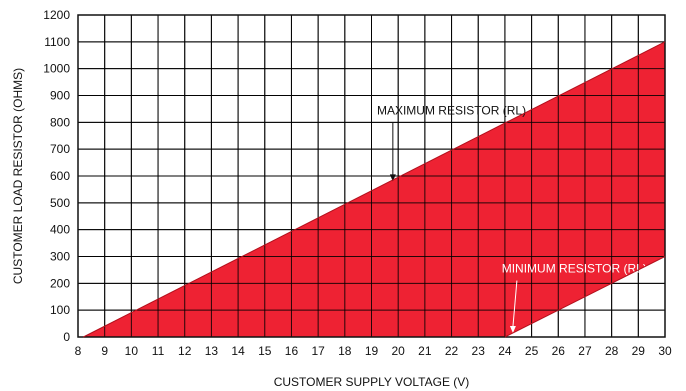  What do you see at coordinates (532, 351) in the screenshot?
I see `x-tick-label: 25` at bounding box center [532, 351].